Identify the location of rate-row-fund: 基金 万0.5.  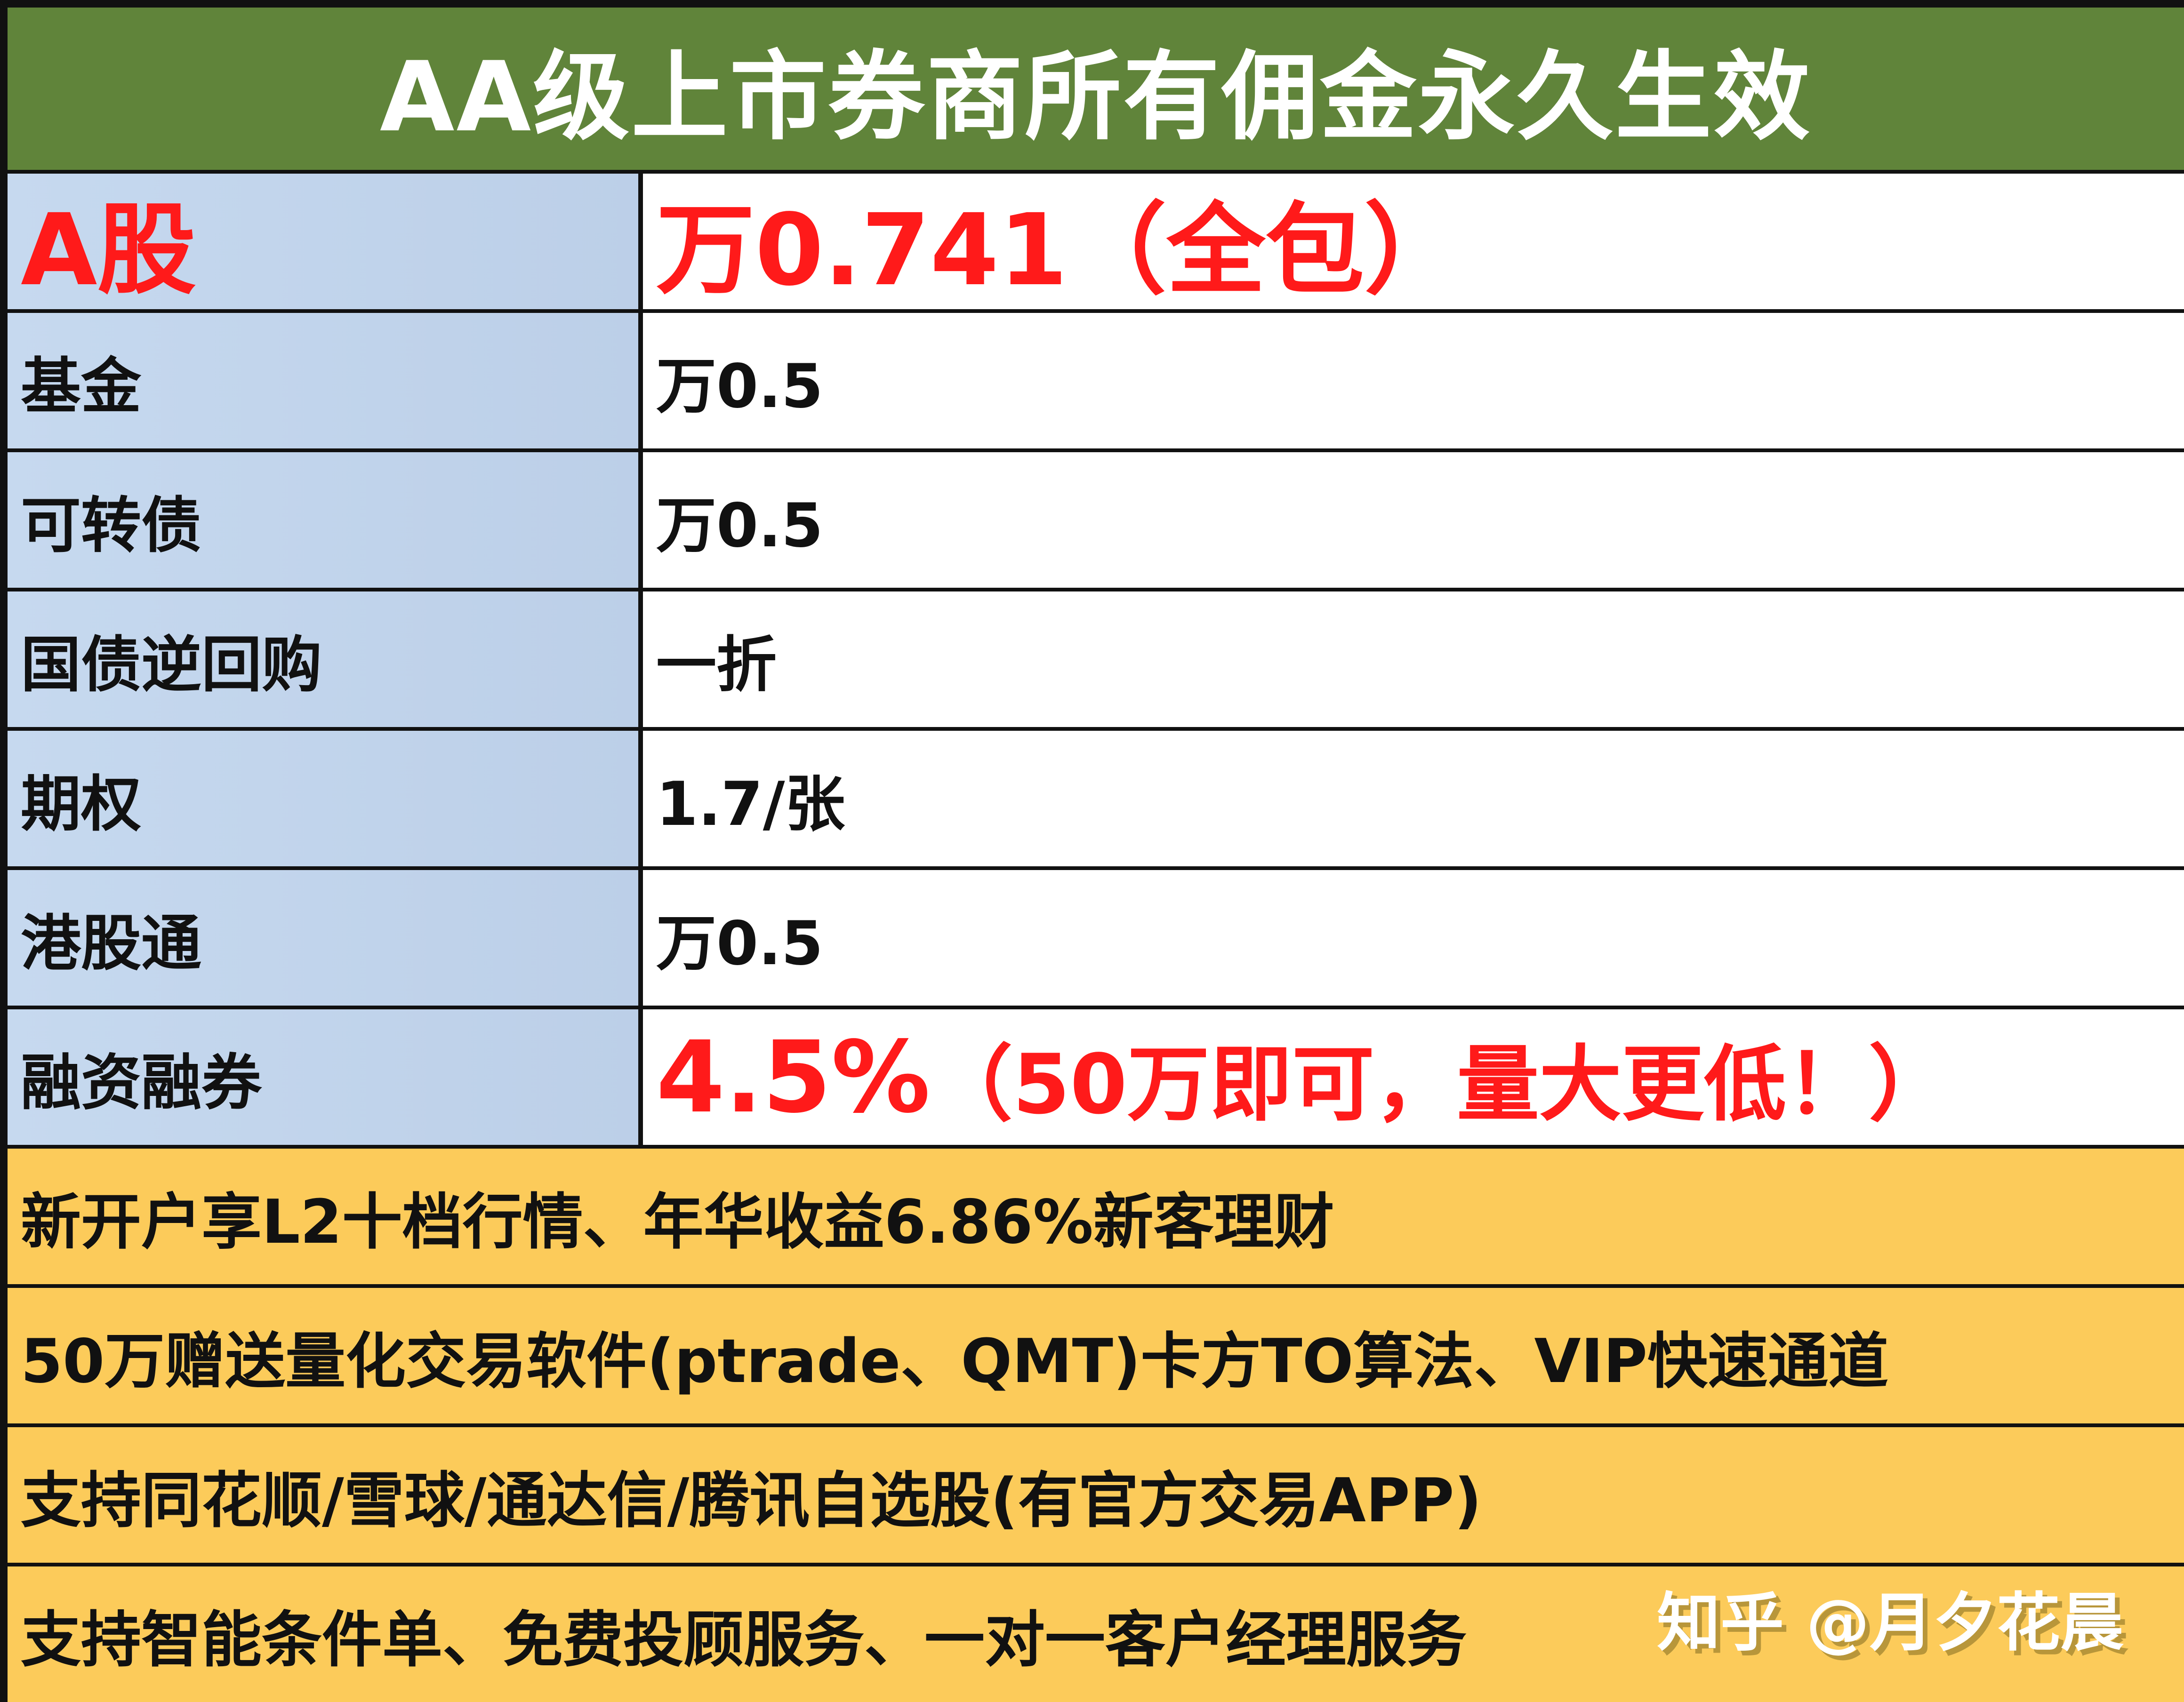
(1096, 380).